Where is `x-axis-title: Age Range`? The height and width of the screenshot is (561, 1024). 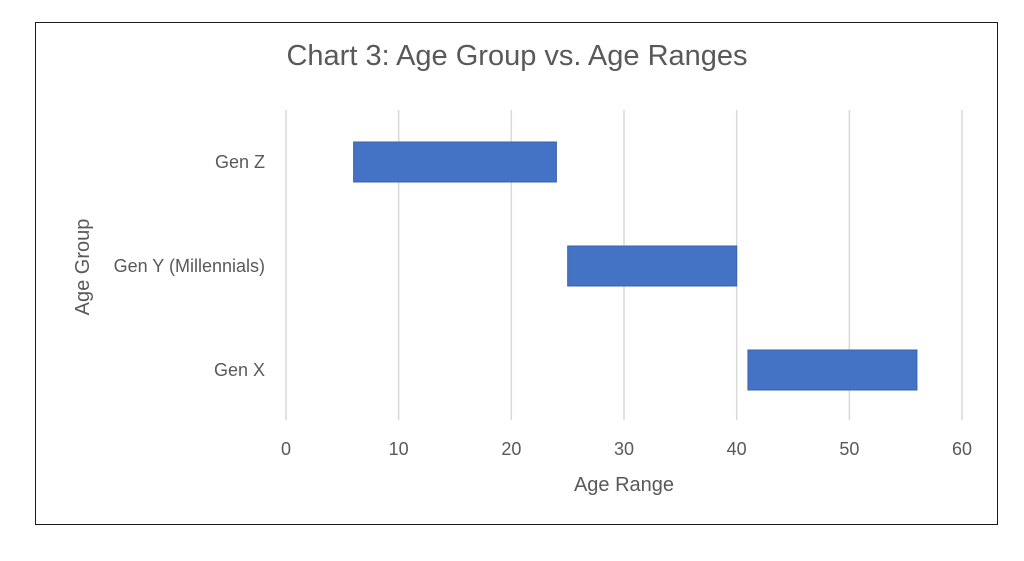 x-axis-title: Age Range is located at coordinates (624, 485).